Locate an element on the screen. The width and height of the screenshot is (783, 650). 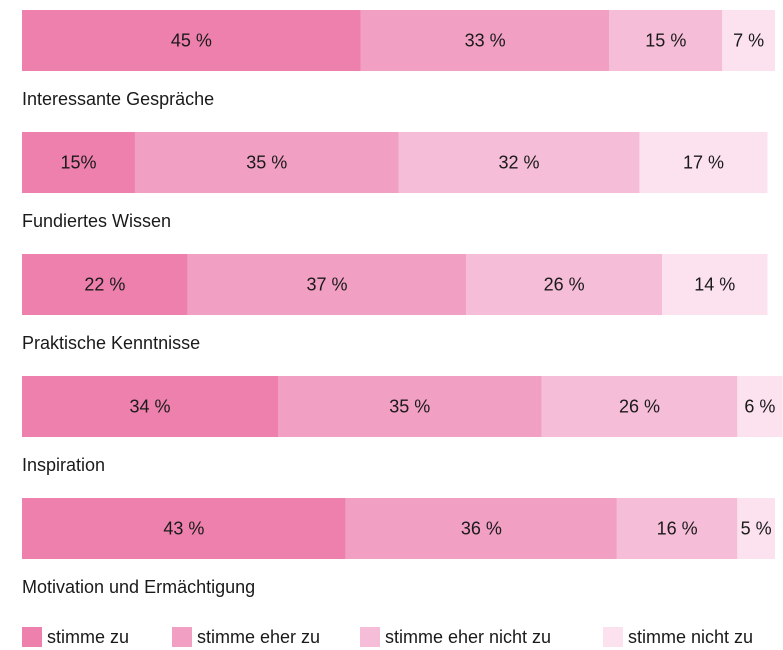
value-label: 33 % is located at coordinates (485, 40).